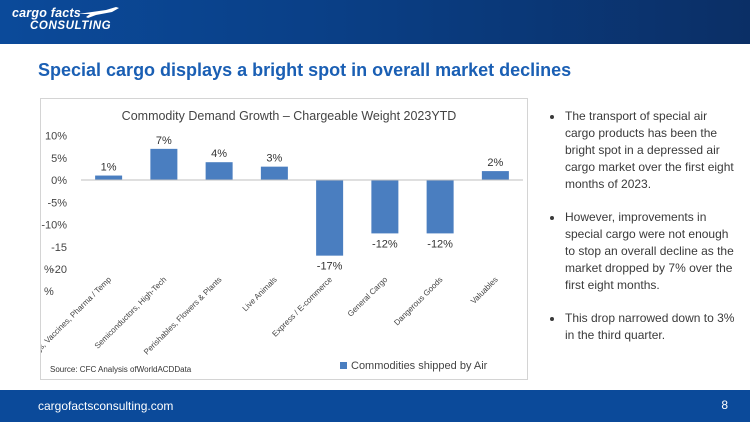 The height and width of the screenshot is (422, 750). I want to click on legend-swatch, so click(343, 365).